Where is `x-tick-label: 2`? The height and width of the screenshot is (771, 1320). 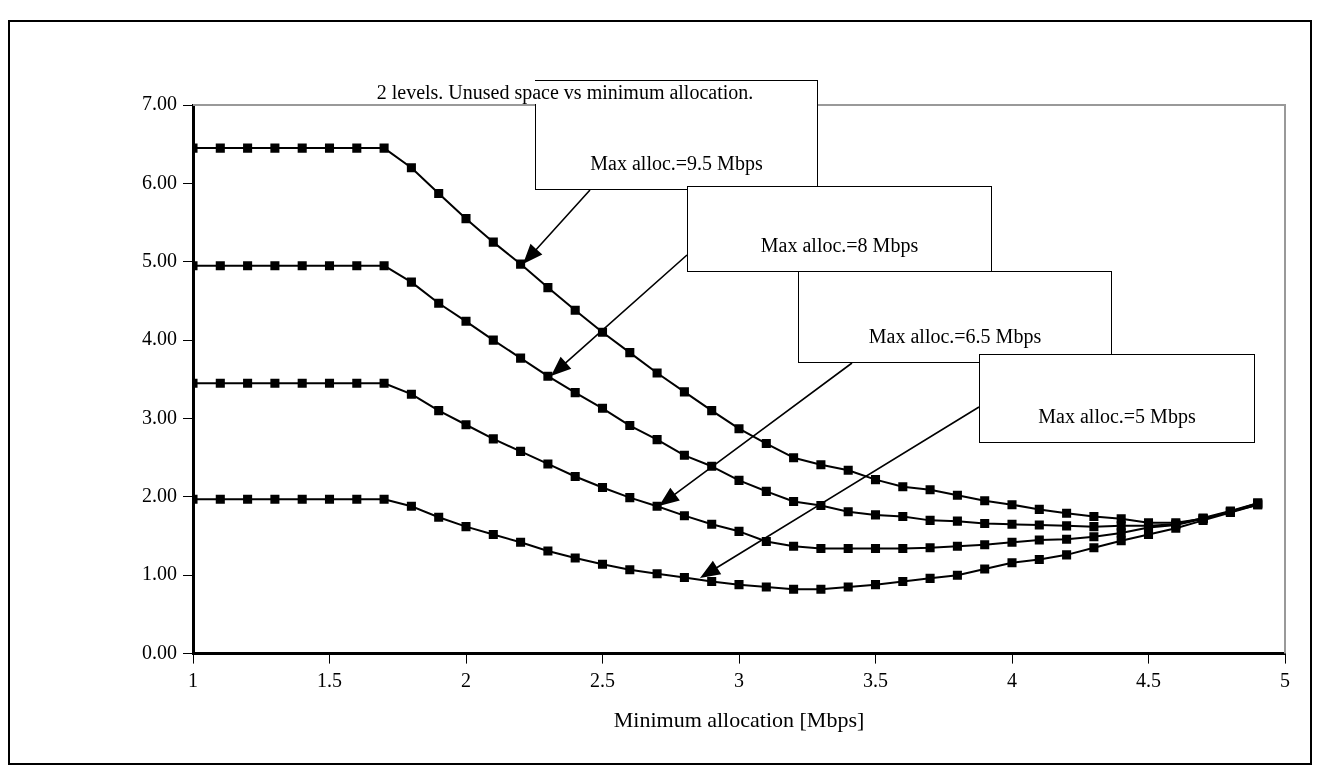 x-tick-label: 2 is located at coordinates (466, 679).